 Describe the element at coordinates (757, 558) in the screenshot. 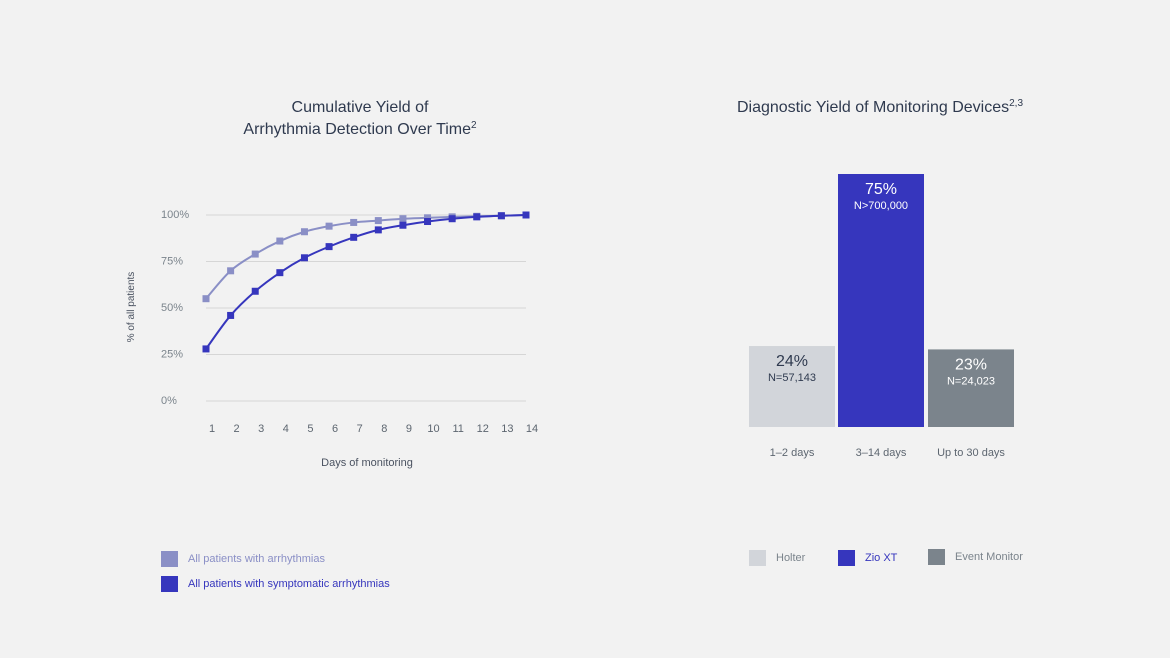

I see `legend-swatch-holter` at that location.